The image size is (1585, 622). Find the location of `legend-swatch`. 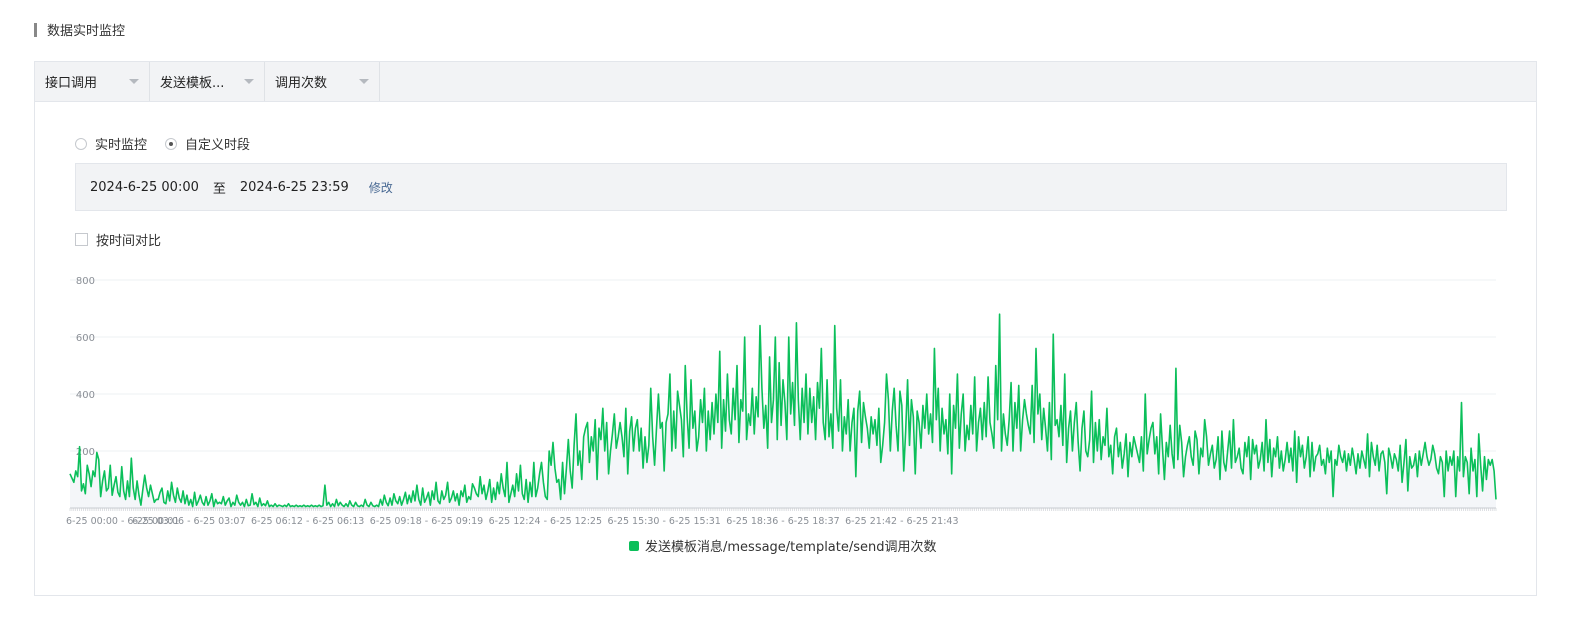

legend-swatch is located at coordinates (634, 545).